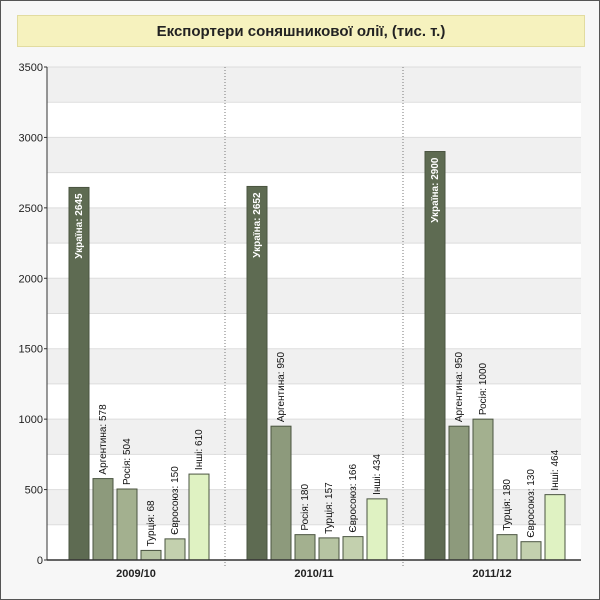  I want to click on category-label: 2010/11, so click(313, 574).